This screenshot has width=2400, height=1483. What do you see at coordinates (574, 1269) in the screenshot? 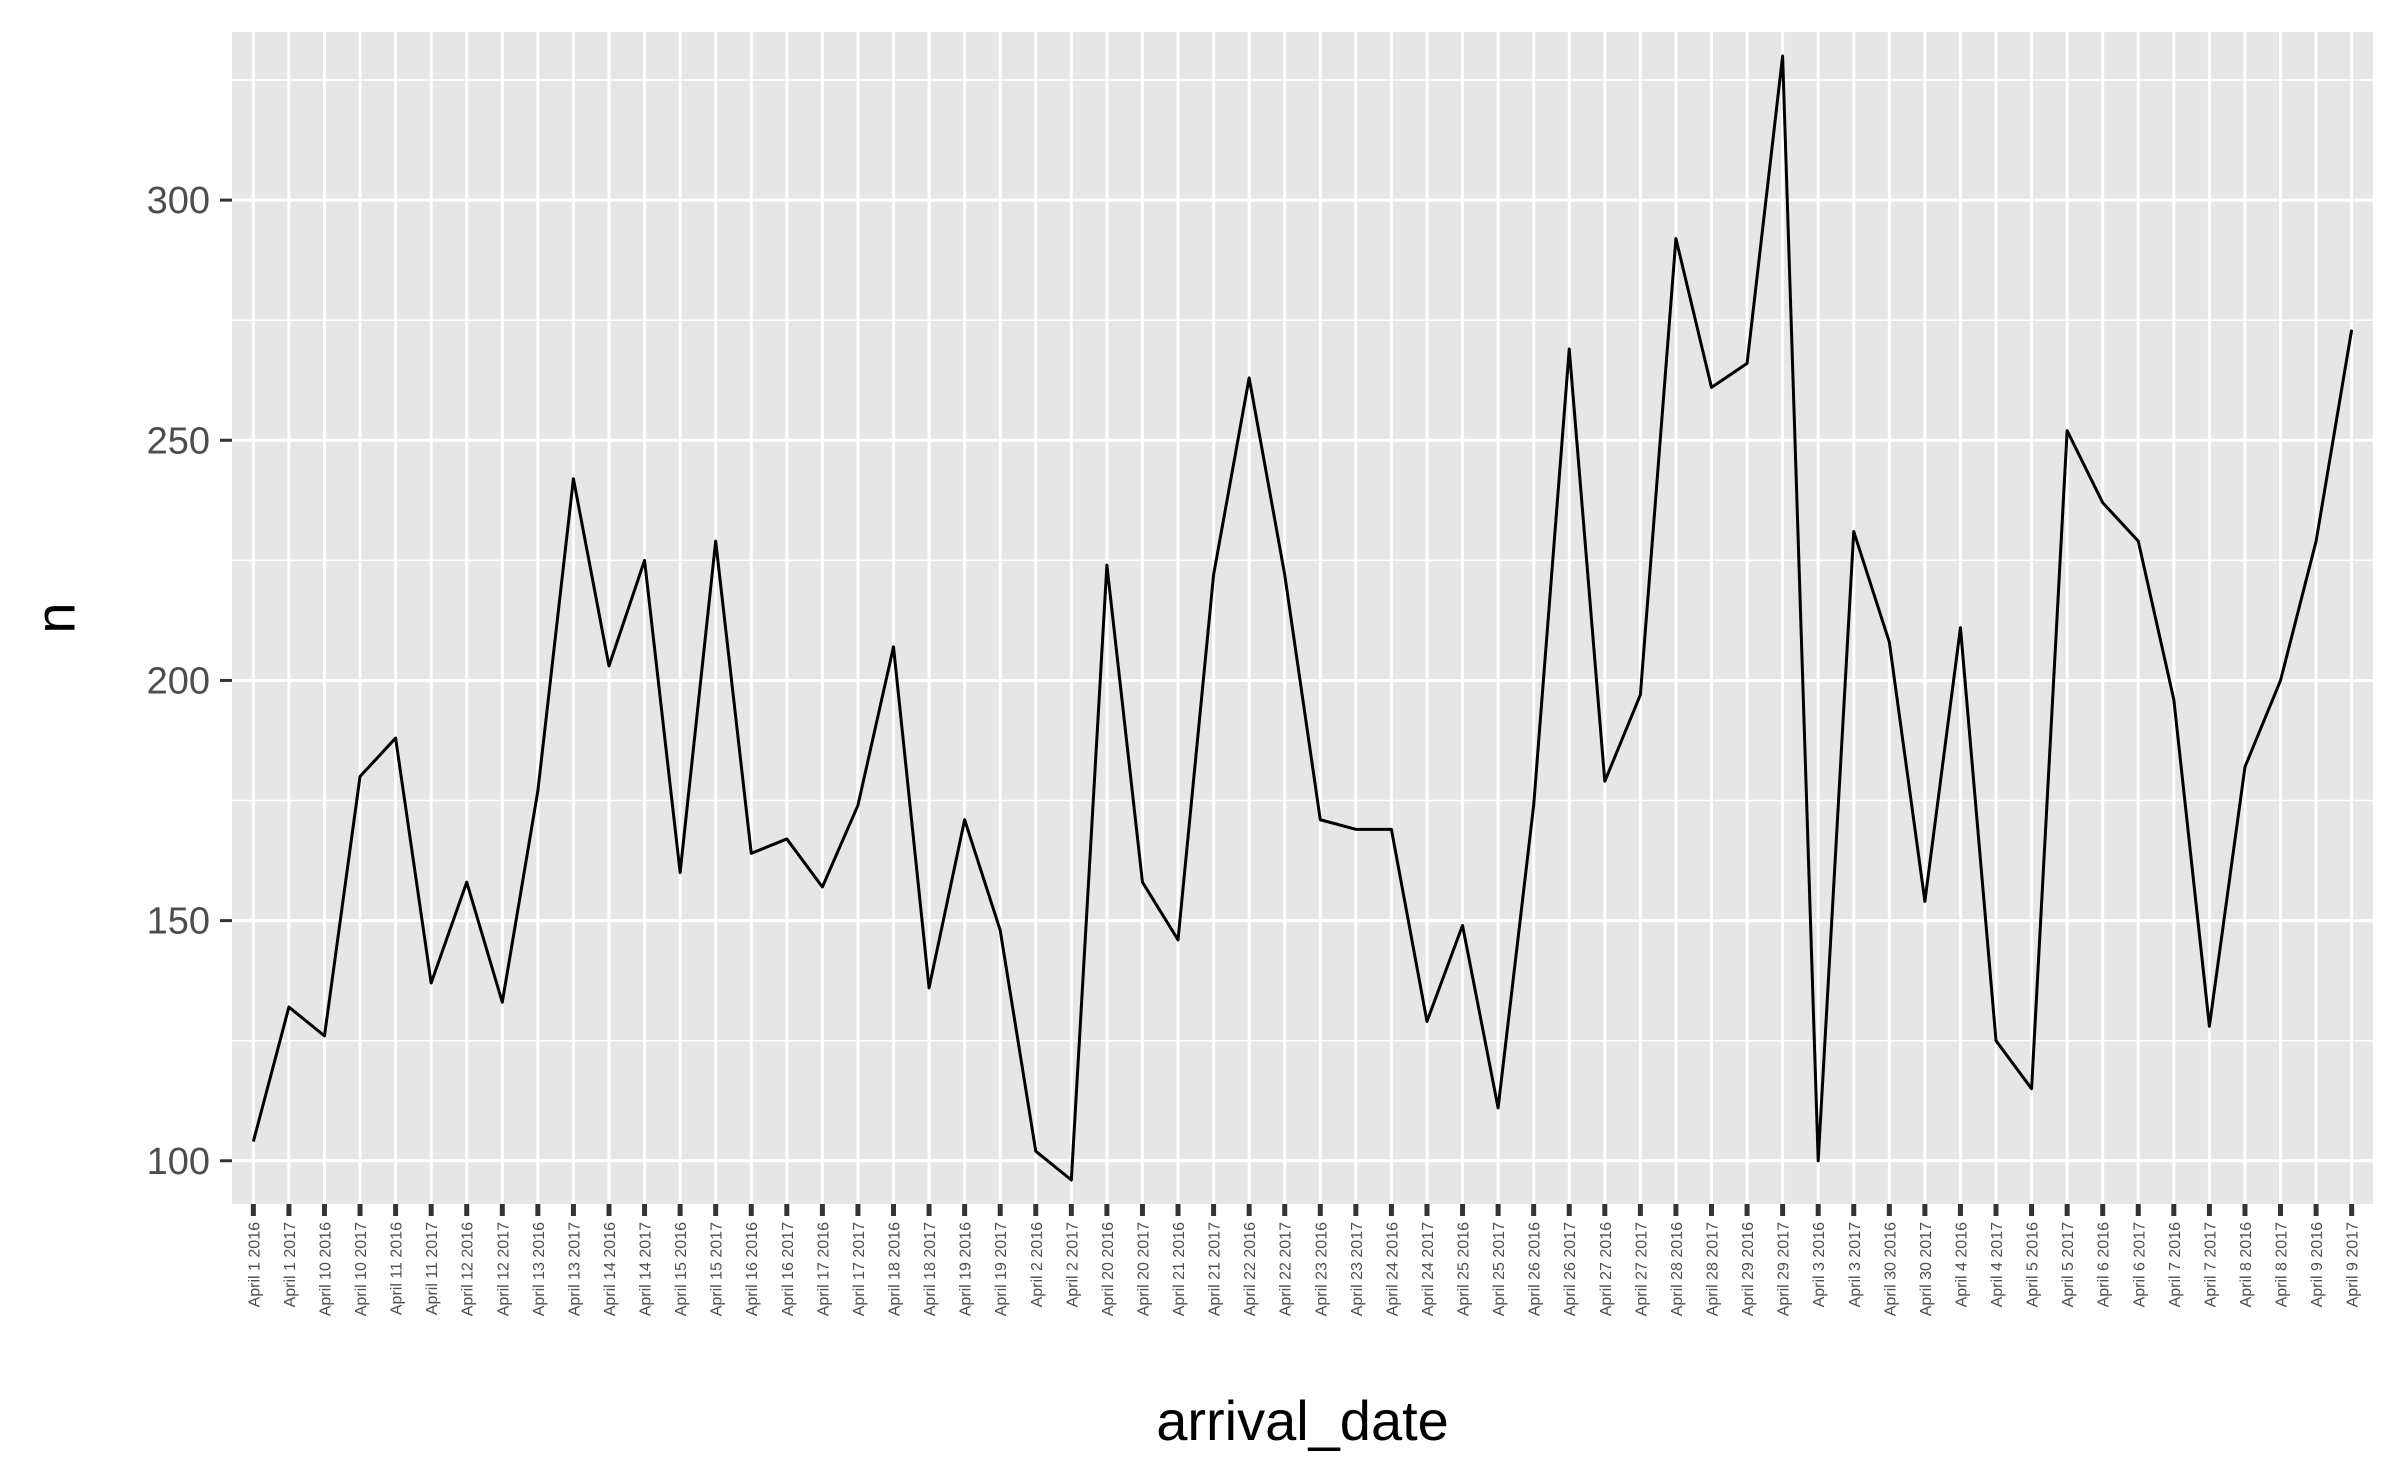
I see `x-tick-label: April 13 2017` at bounding box center [574, 1269].